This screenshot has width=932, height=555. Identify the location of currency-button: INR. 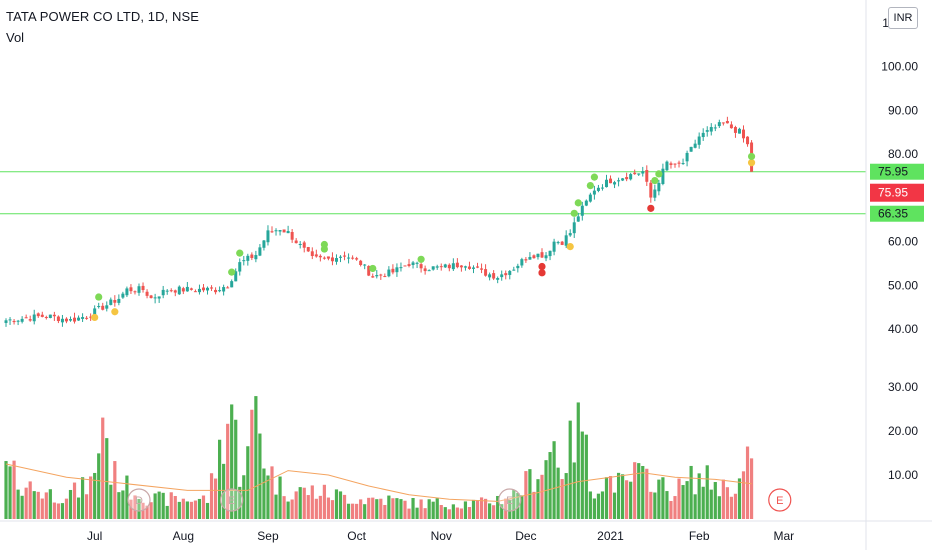
(903, 18).